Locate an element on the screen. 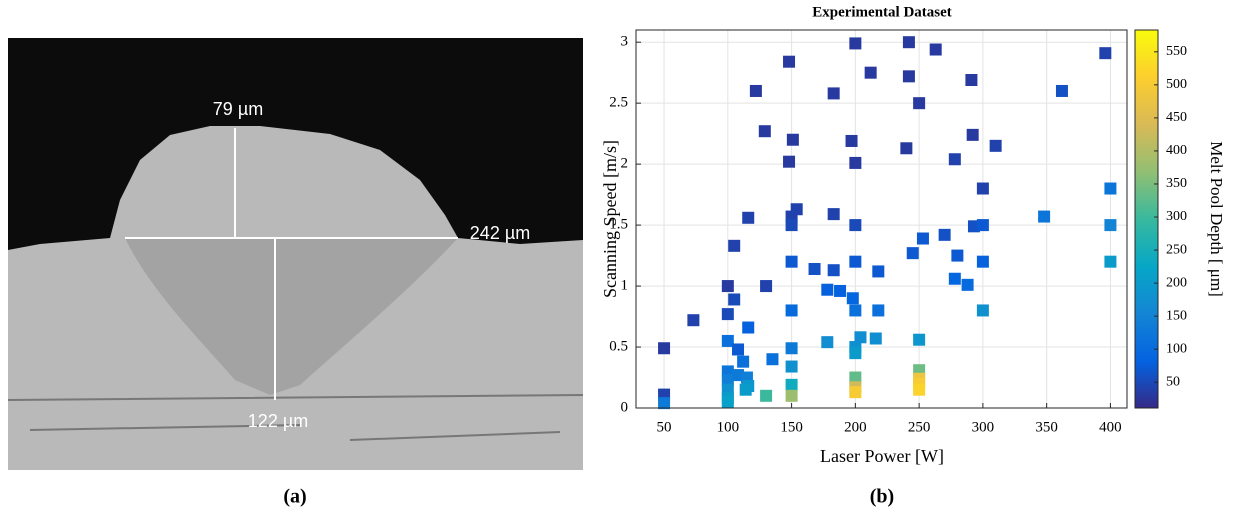  texture is located at coordinates (295, 417).